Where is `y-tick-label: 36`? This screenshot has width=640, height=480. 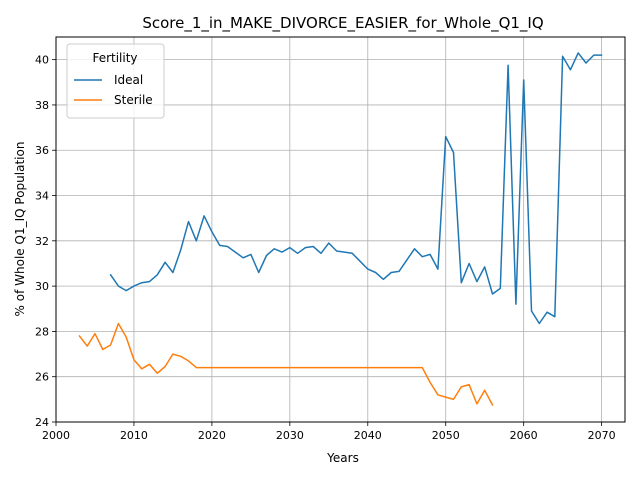
y-tick-label: 36 is located at coordinates (42, 150).